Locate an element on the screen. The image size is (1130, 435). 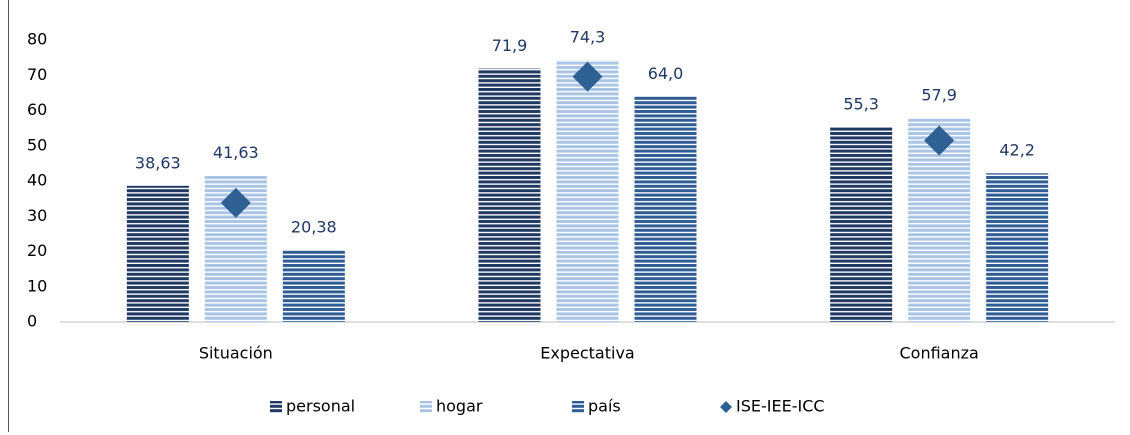
value-label: 64,0 is located at coordinates (666, 73).